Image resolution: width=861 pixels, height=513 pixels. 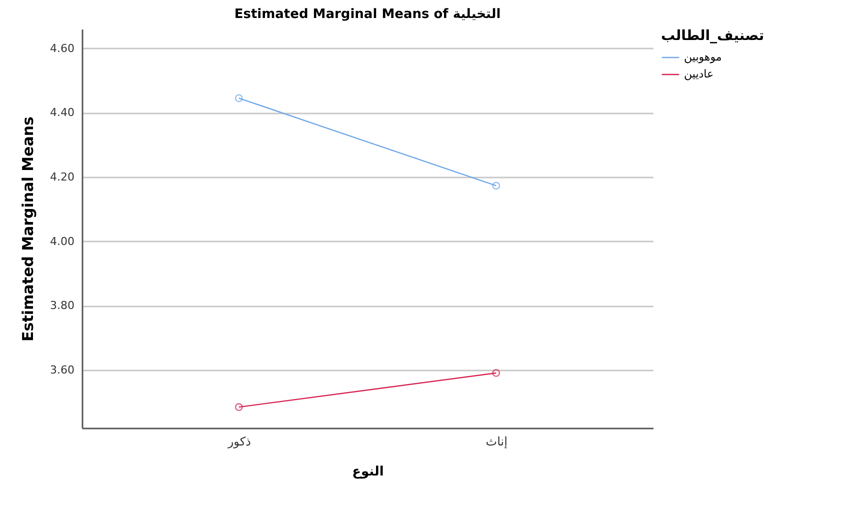 What do you see at coordinates (62, 370) in the screenshot?
I see `y-tick-label: 3.60` at bounding box center [62, 370].